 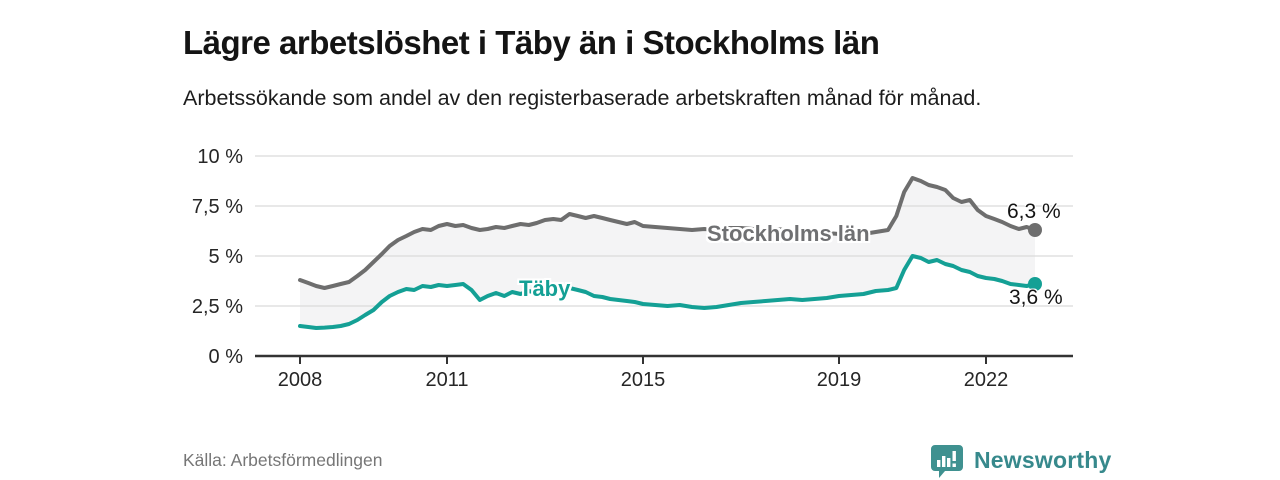 What do you see at coordinates (986, 380) in the screenshot?
I see `x-axis-tick-label: 2022` at bounding box center [986, 380].